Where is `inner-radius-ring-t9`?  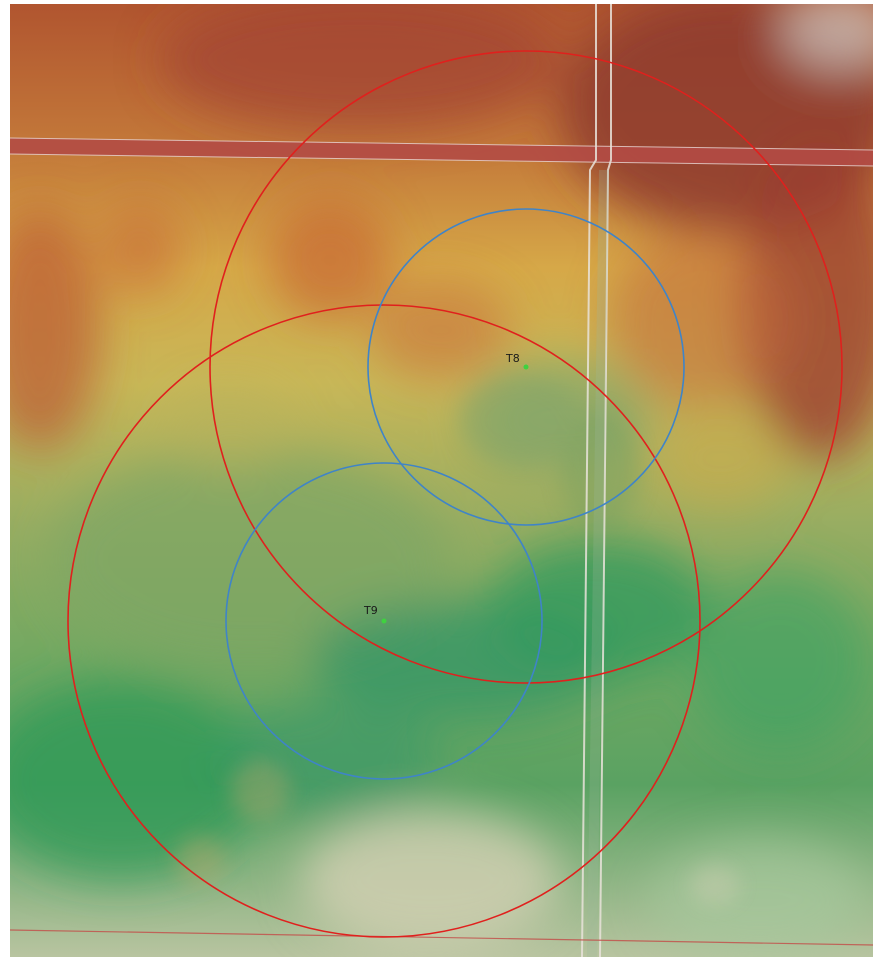 inner-radius-ring-t9 is located at coordinates (384, 621).